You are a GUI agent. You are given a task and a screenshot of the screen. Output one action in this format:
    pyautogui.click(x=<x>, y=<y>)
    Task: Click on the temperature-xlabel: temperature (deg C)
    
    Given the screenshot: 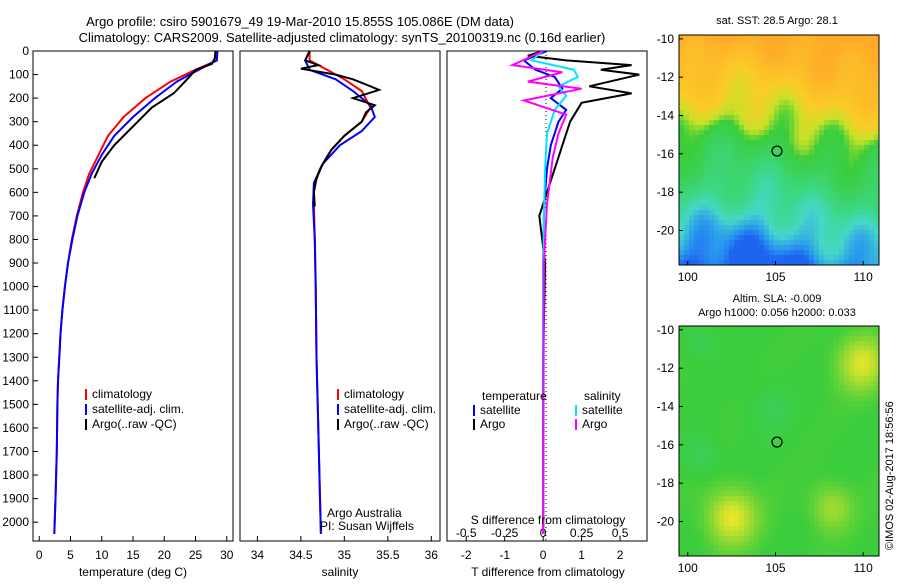 What is the action you would take?
    pyautogui.click(x=133, y=572)
    